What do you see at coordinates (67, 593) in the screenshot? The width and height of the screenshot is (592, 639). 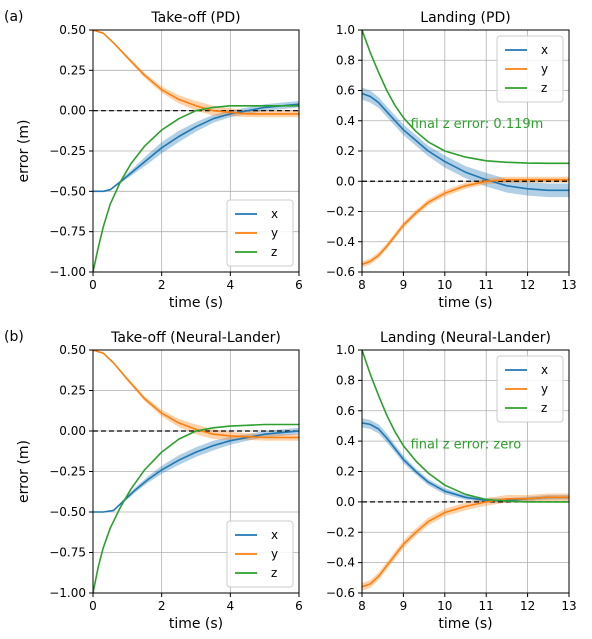 I see `y-tick-label: −1.00` at bounding box center [67, 593].